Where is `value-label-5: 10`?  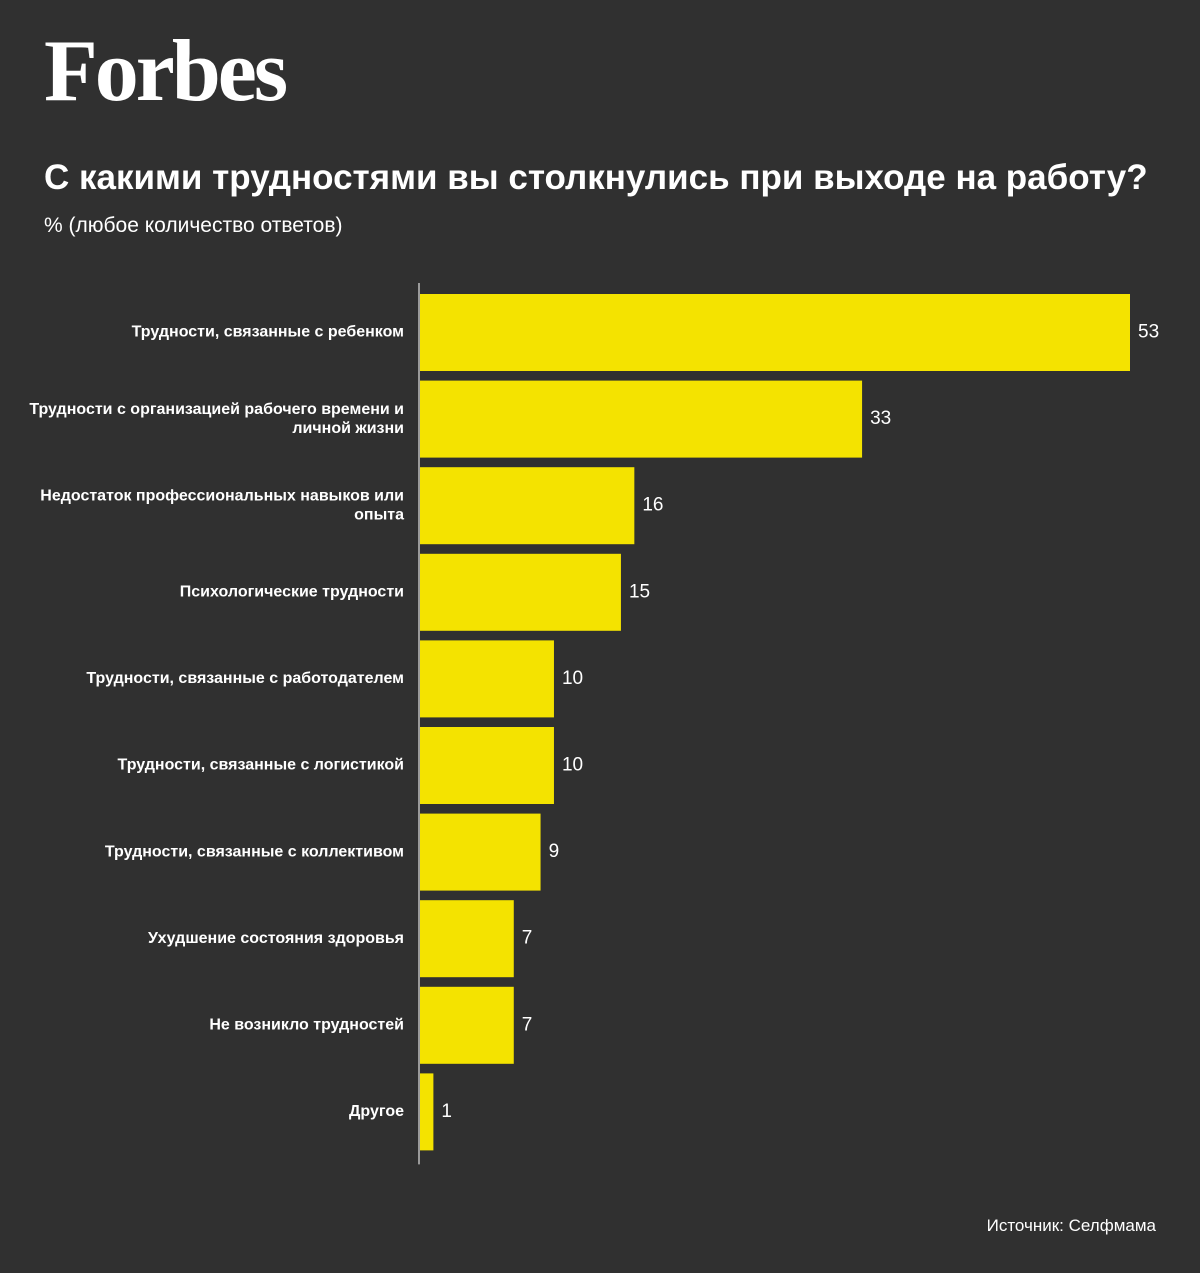 value-label-5: 10 is located at coordinates (572, 678).